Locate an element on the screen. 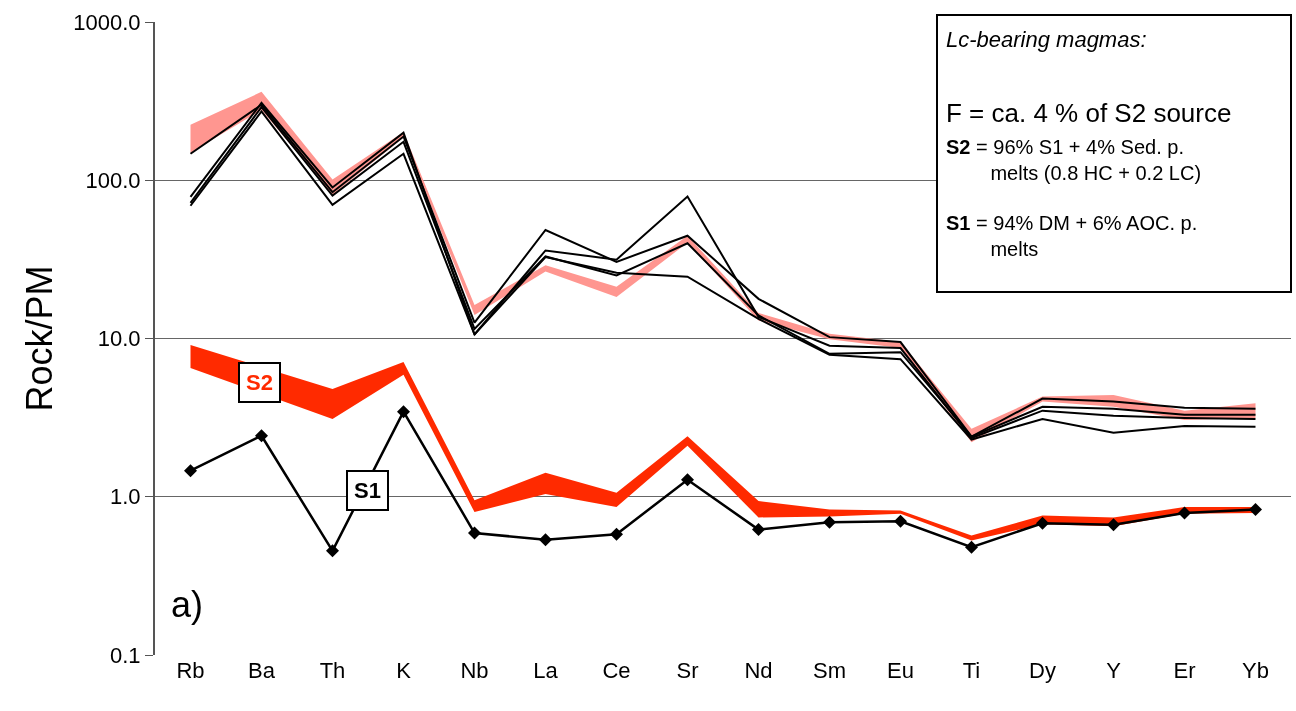 Image resolution: width=1296 pixels, height=711 pixels. x-tick-label: Sm is located at coordinates (829, 670).